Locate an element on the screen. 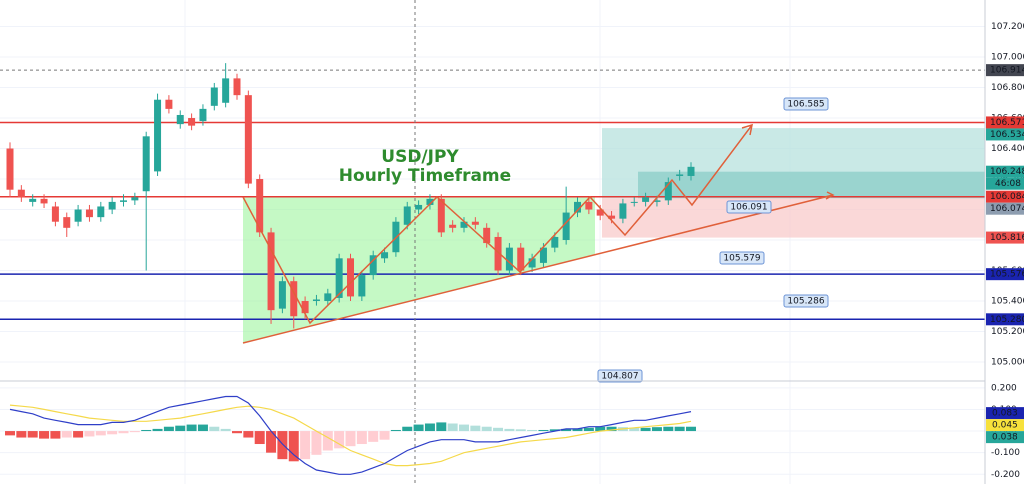 The image size is (1024, 484). y-tick-label: 105.000 is located at coordinates (1007, 363).